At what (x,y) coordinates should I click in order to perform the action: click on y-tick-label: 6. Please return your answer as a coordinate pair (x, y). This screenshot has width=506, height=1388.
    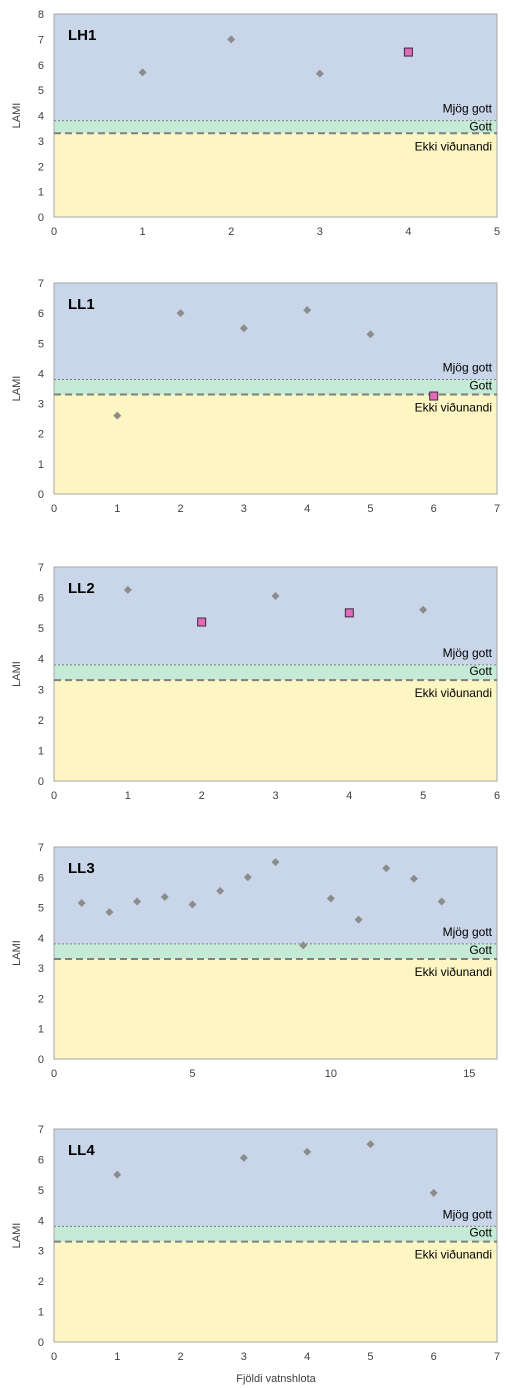
    Looking at the image, I should click on (41, 599).